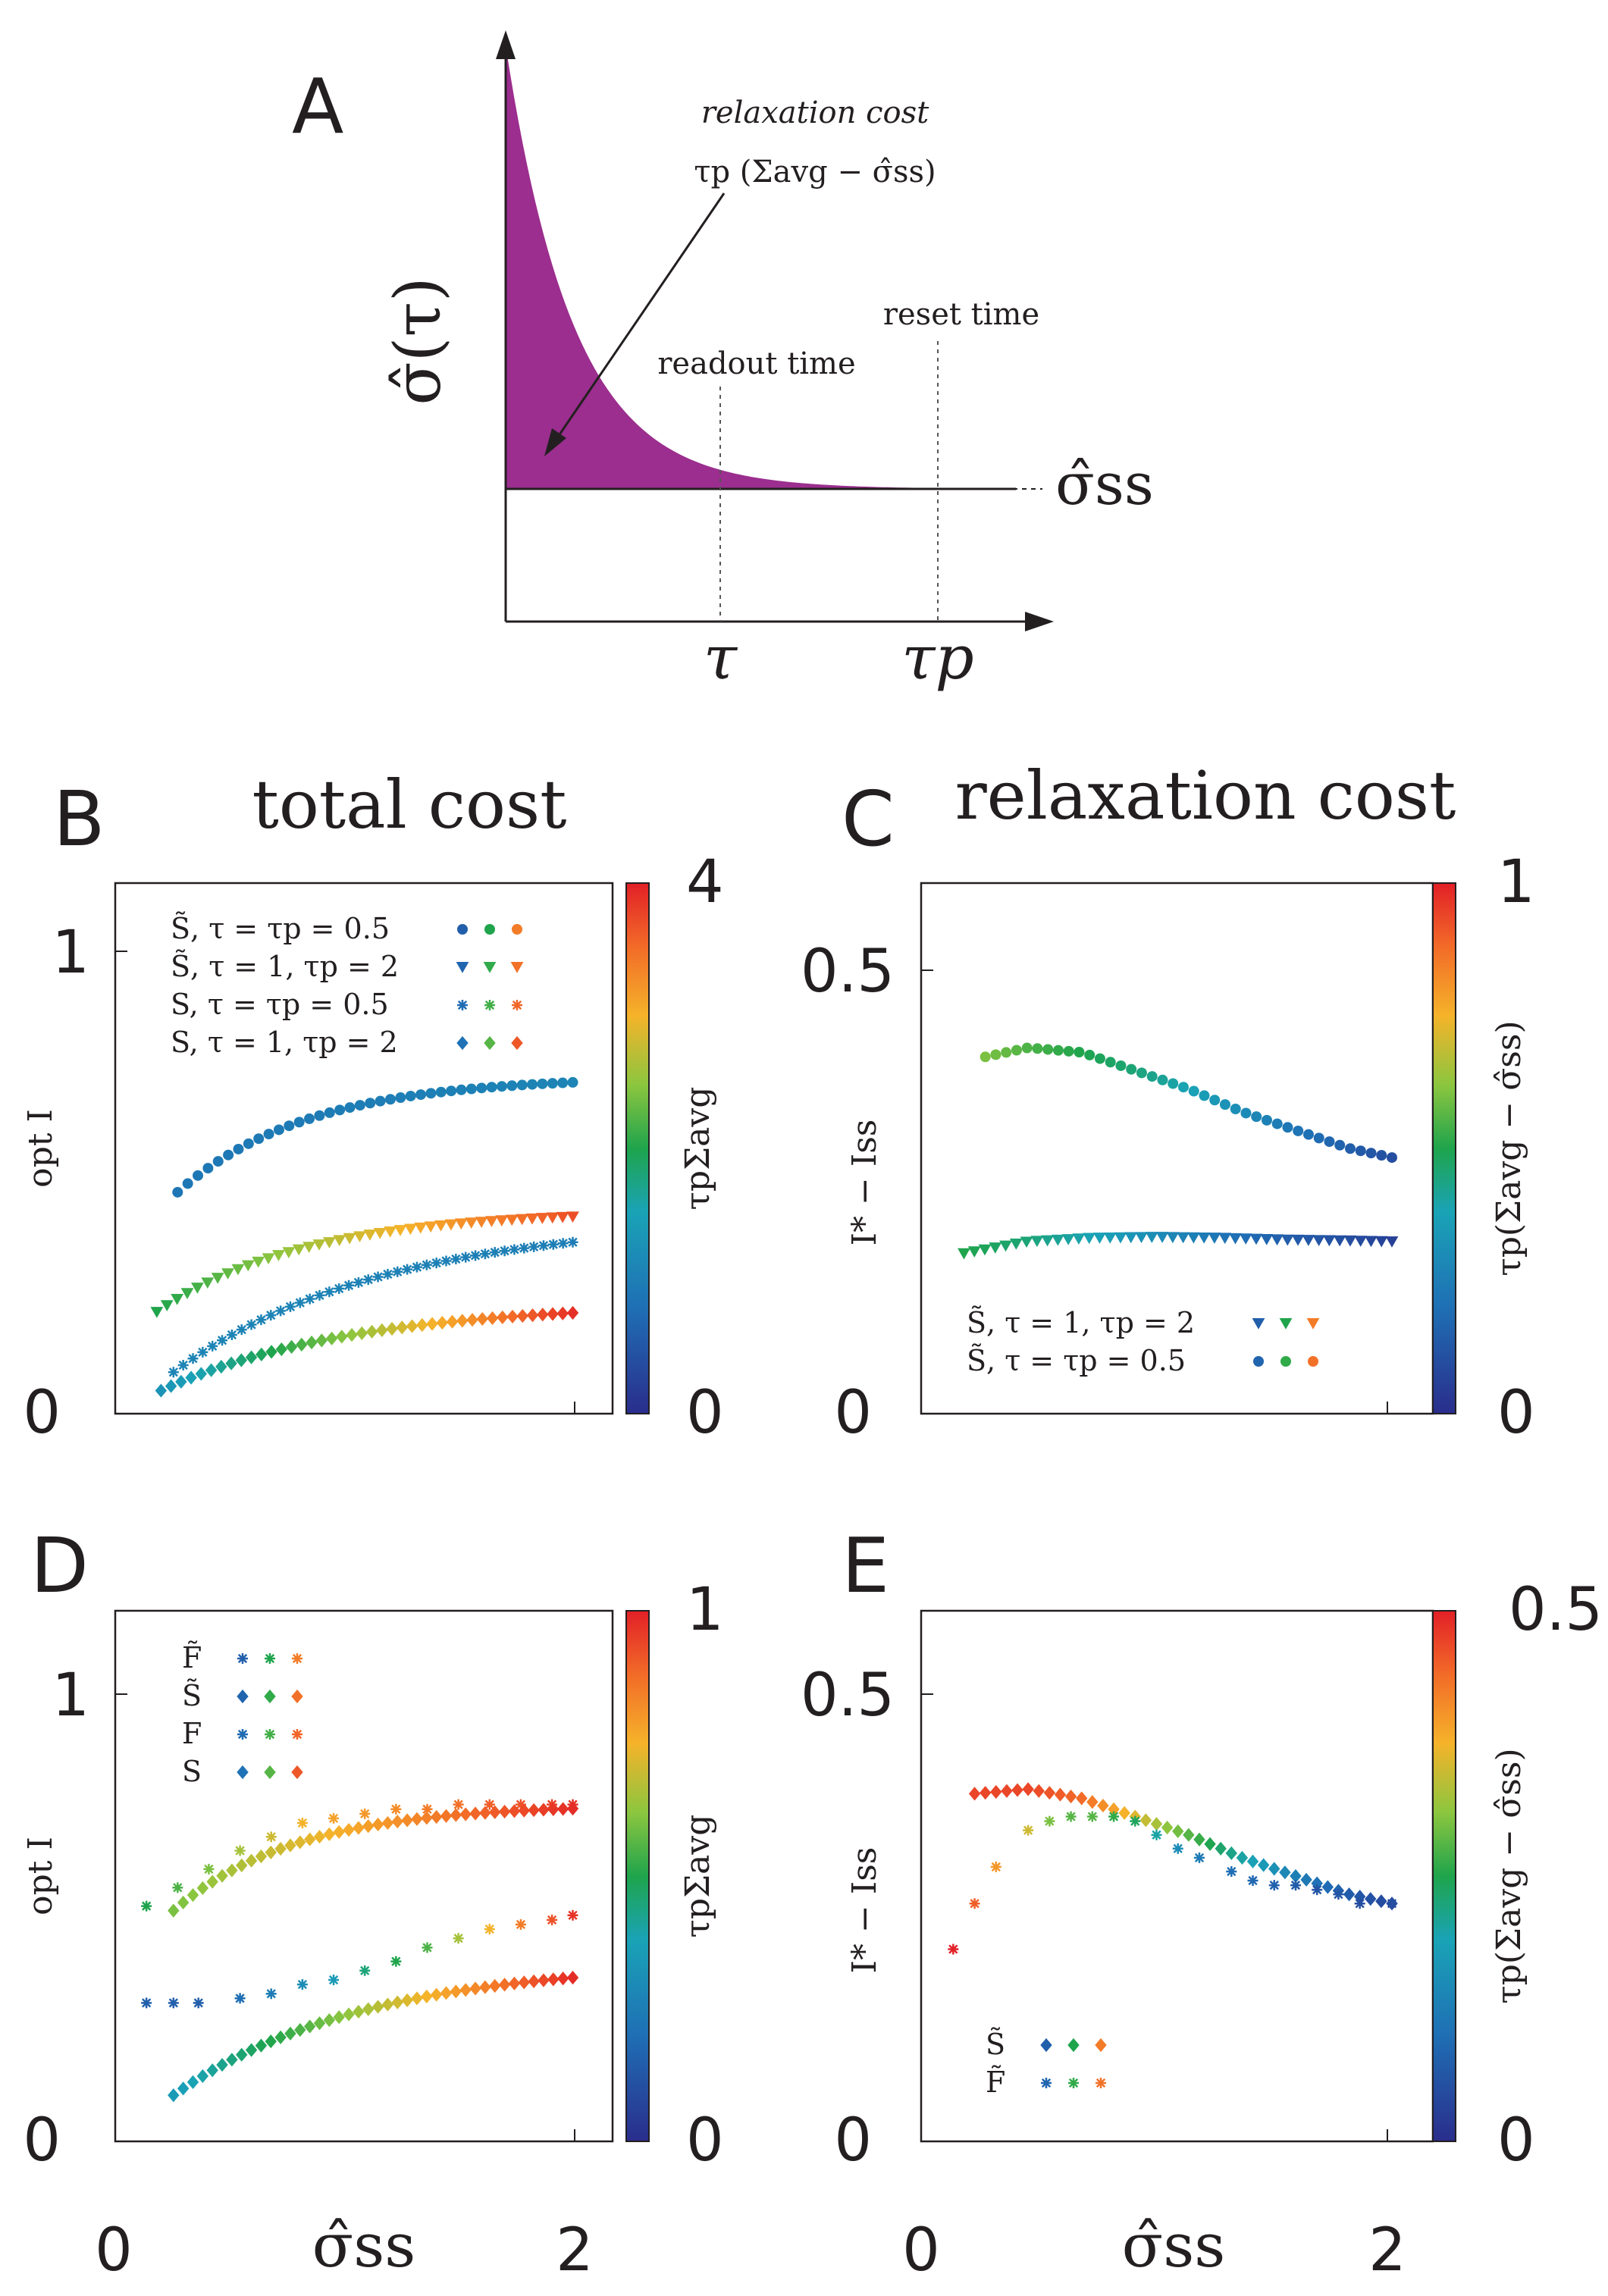 The height and width of the screenshot is (2296, 1608). What do you see at coordinates (1076, 1360) in the screenshot?
I see `legend-c-1: S̃, τ = τp = 0.5` at bounding box center [1076, 1360].